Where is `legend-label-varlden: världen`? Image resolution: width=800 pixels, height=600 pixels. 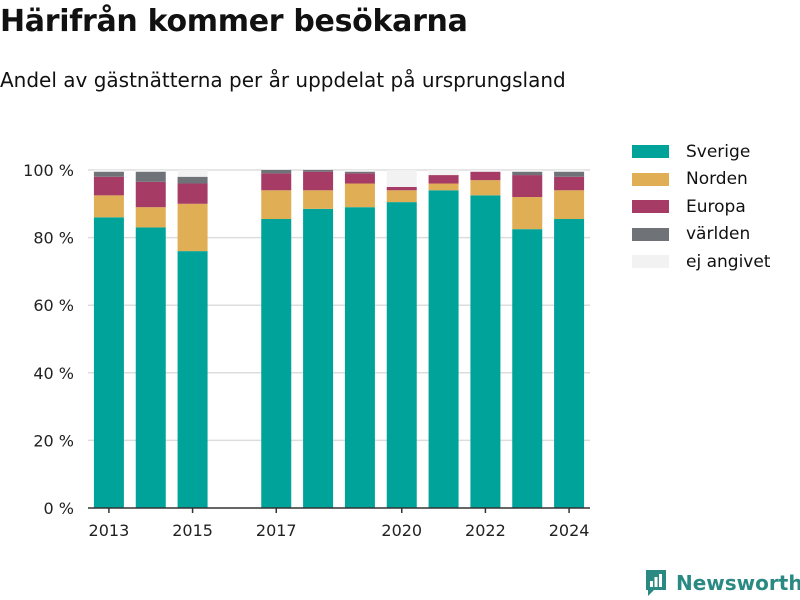 legend-label-varlden: världen is located at coordinates (718, 234).